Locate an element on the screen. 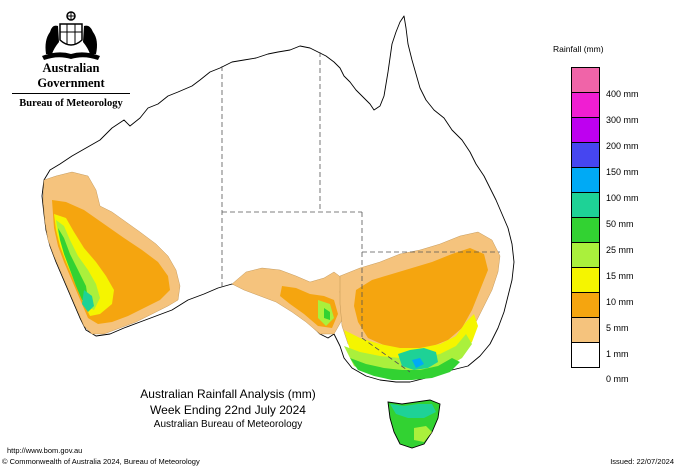 The width and height of the screenshot is (680, 467). legend-label: 200 mm is located at coordinates (622, 146).